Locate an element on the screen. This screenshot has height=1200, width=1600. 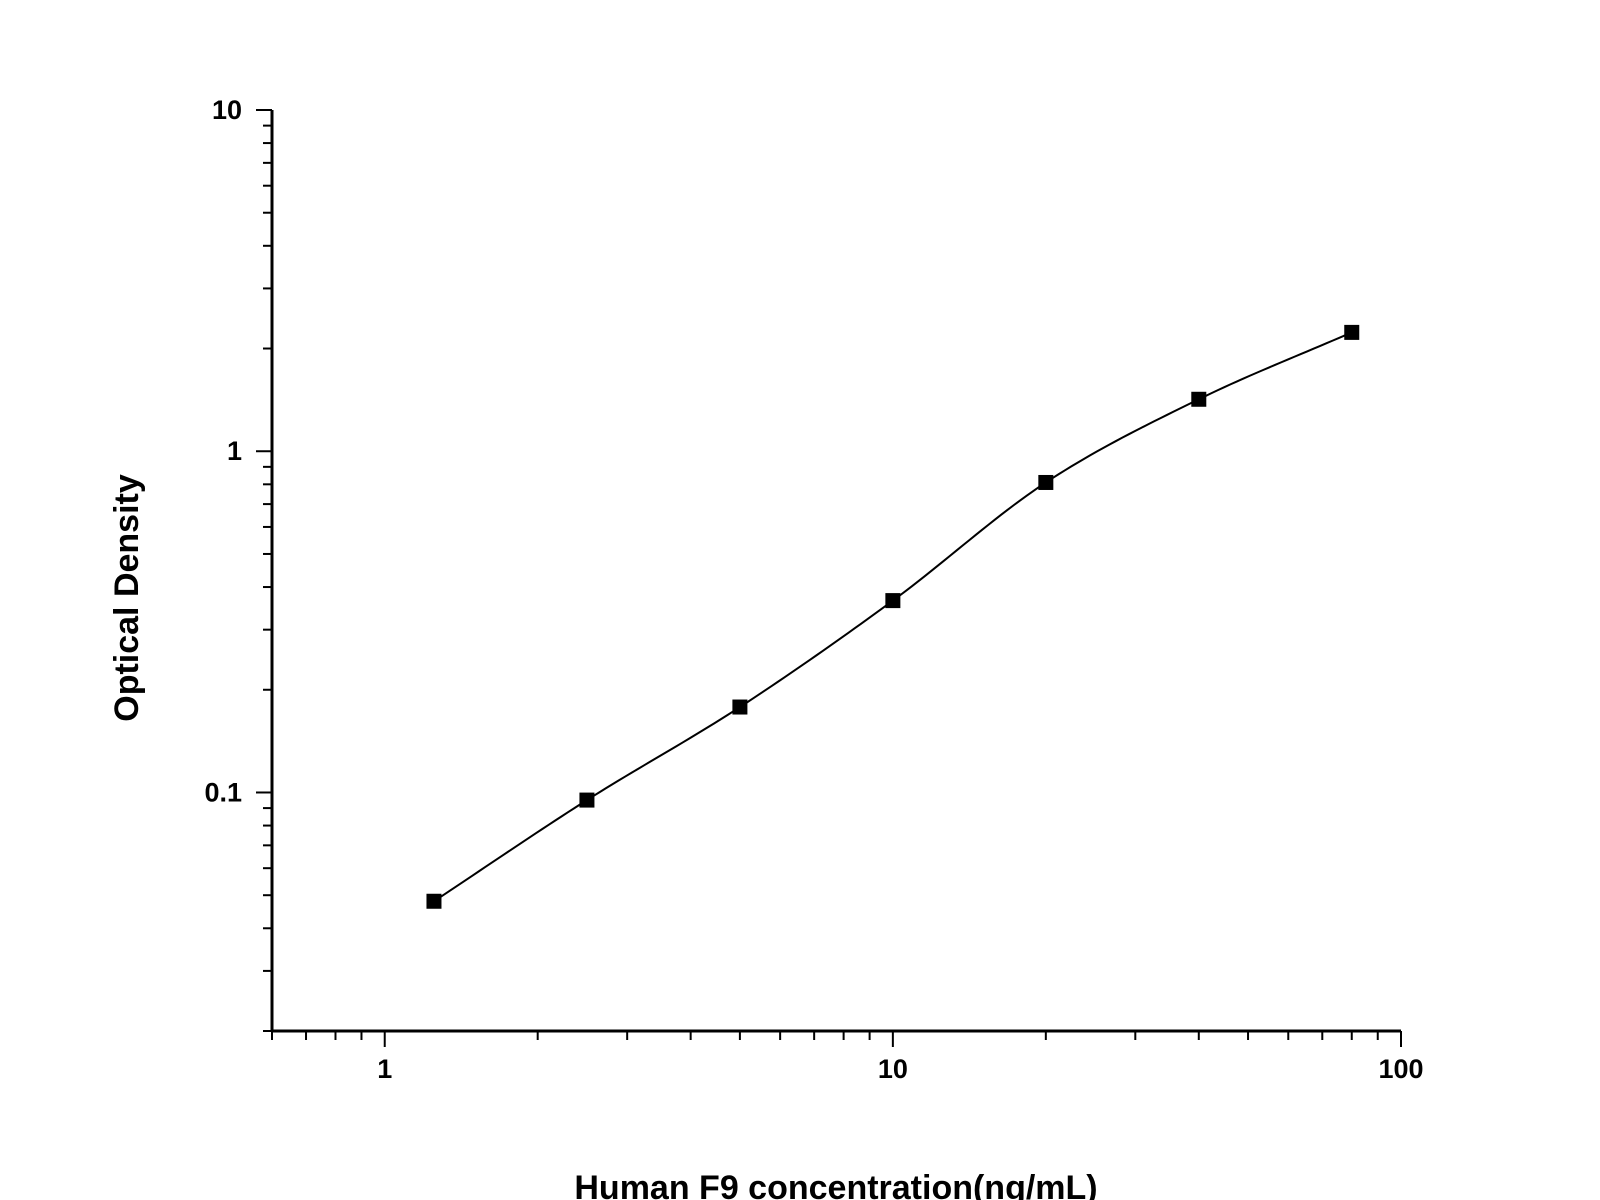
y-axis-title: Optical Density is located at coordinates (127, 598).